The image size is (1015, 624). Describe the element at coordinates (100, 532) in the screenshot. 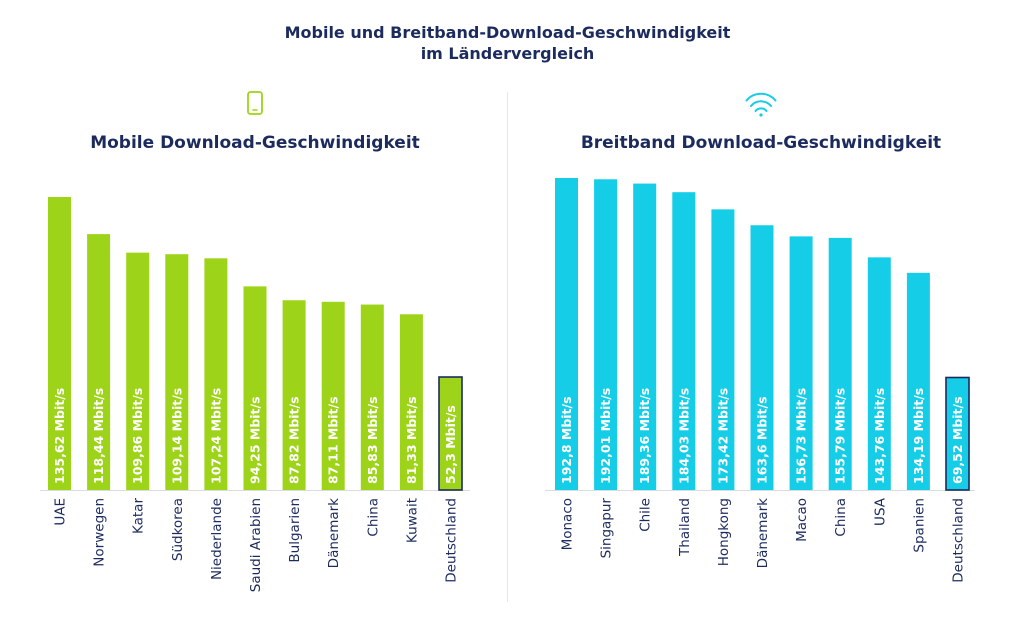

I see `mobile-category-label-norwegen: Norwegen` at that location.